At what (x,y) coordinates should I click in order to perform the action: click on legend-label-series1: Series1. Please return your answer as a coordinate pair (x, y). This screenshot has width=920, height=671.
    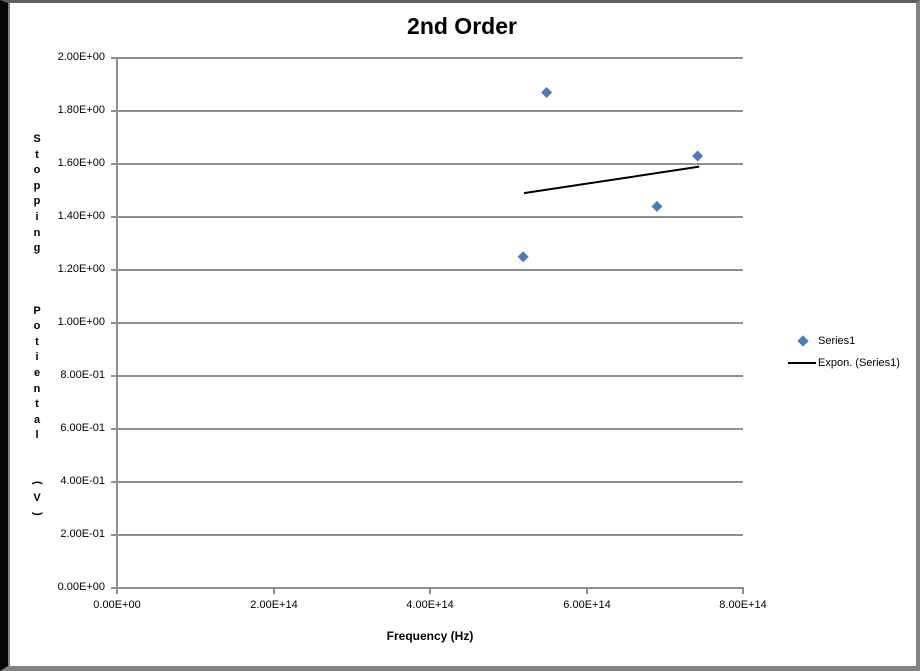
    Looking at the image, I should click on (837, 341).